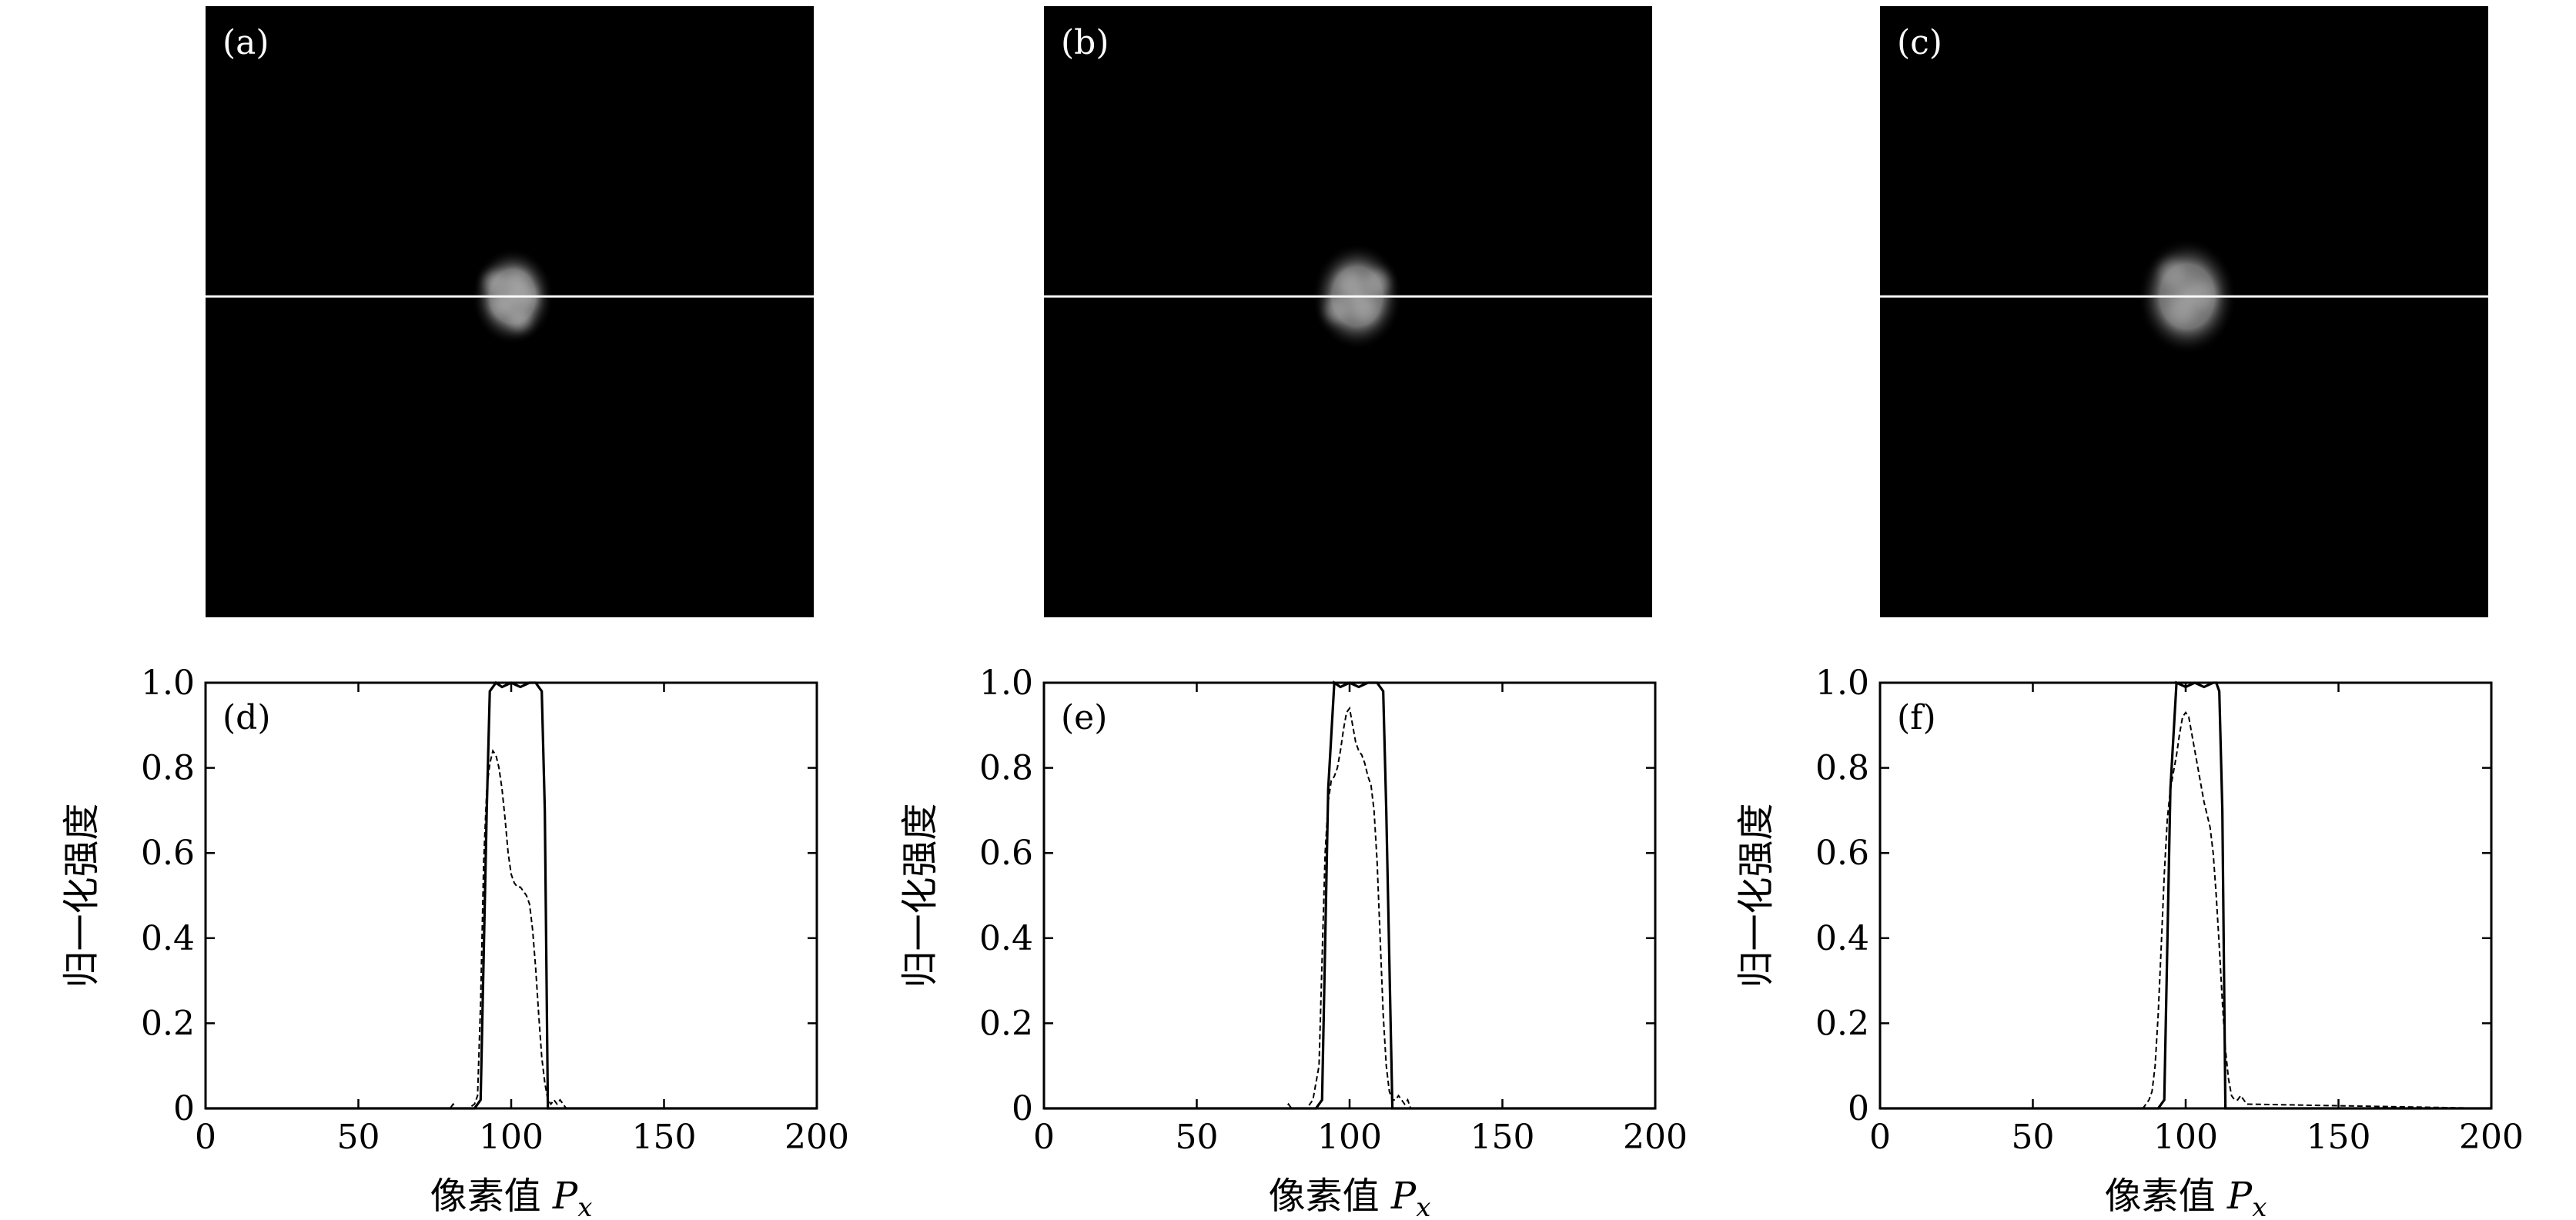 This screenshot has height=1220, width=2576. I want to click on panel-label: (d), so click(246, 717).